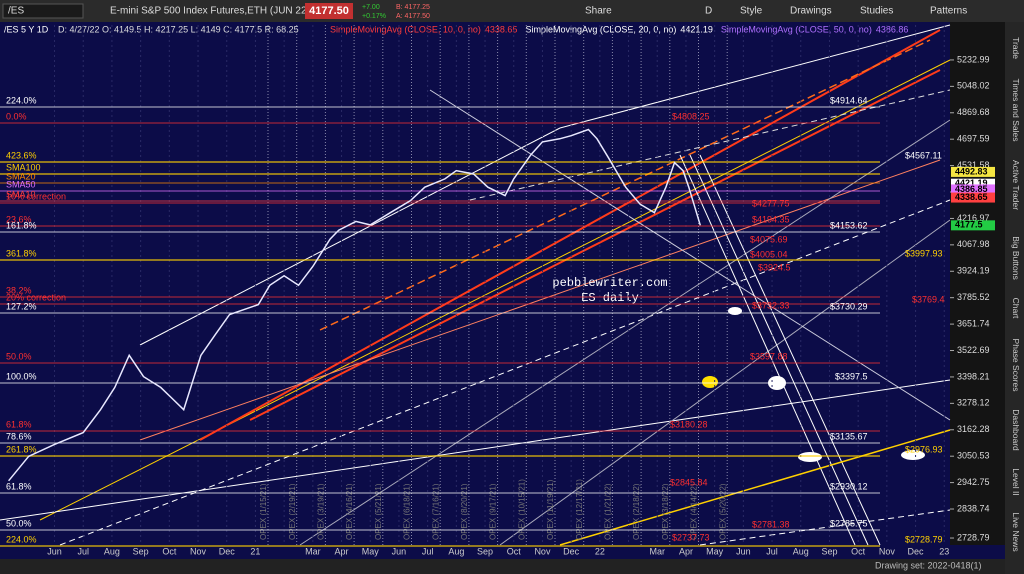 The width and height of the screenshot is (1024, 574). I want to click on opex-label: OPEX (2/19/21), so click(292, 511).